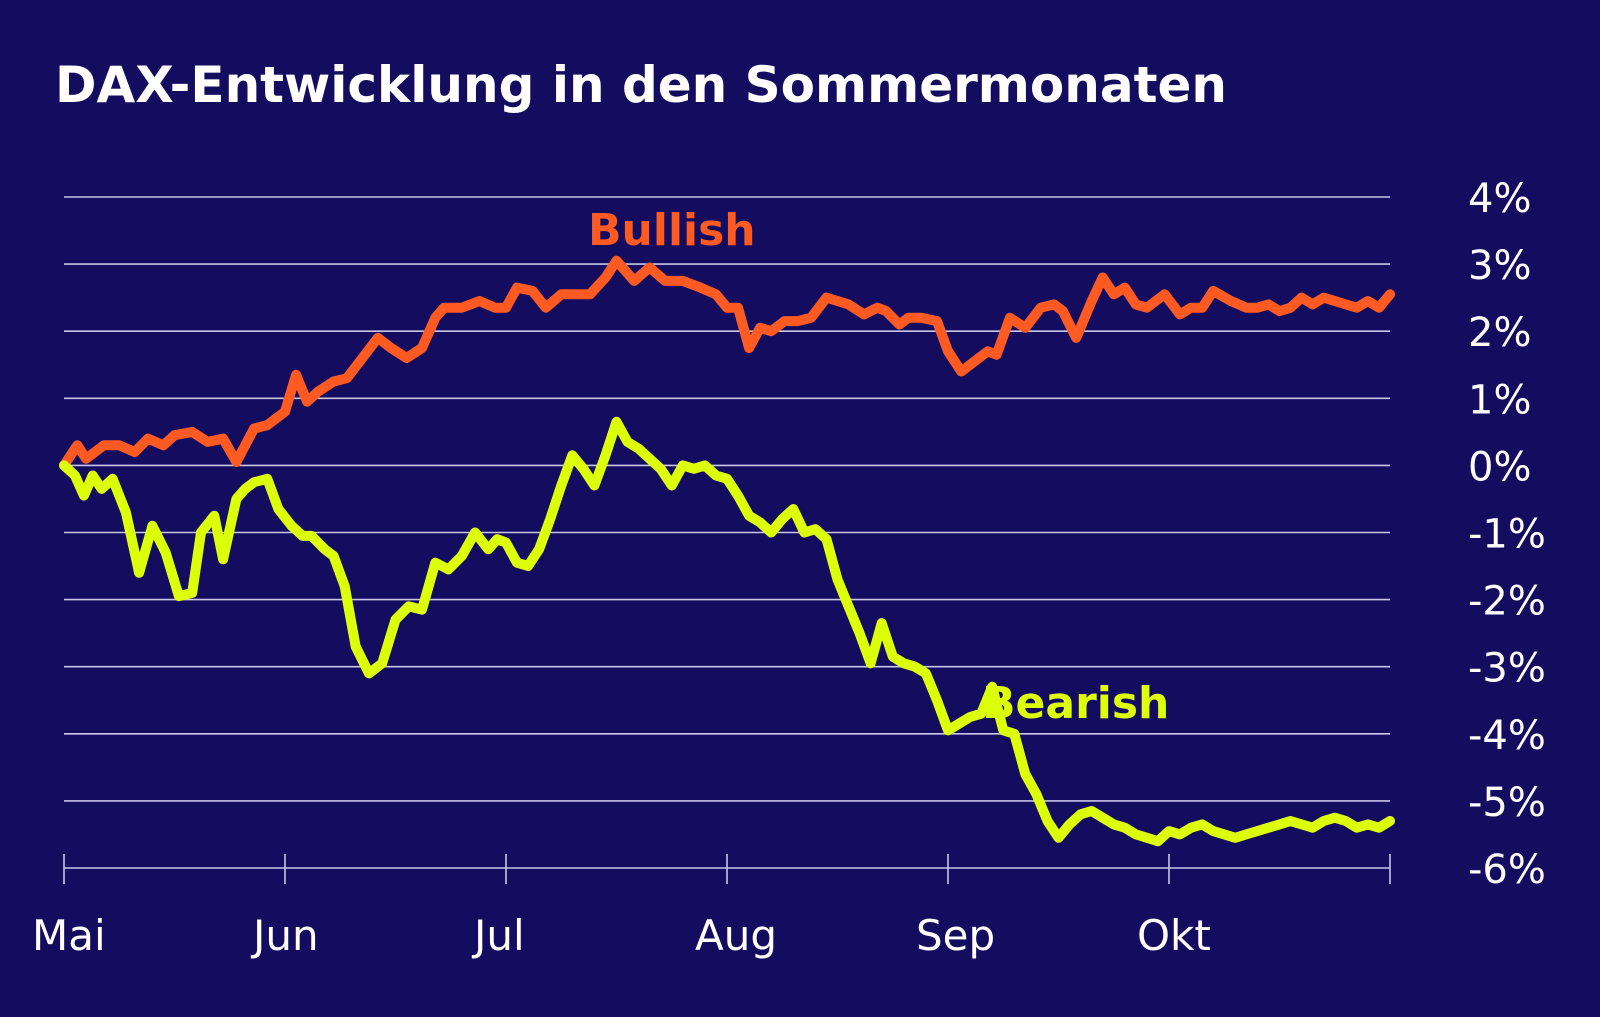  I want to click on chart-title: DAX-Entwicklung in den Sommermonaten, so click(641, 85).